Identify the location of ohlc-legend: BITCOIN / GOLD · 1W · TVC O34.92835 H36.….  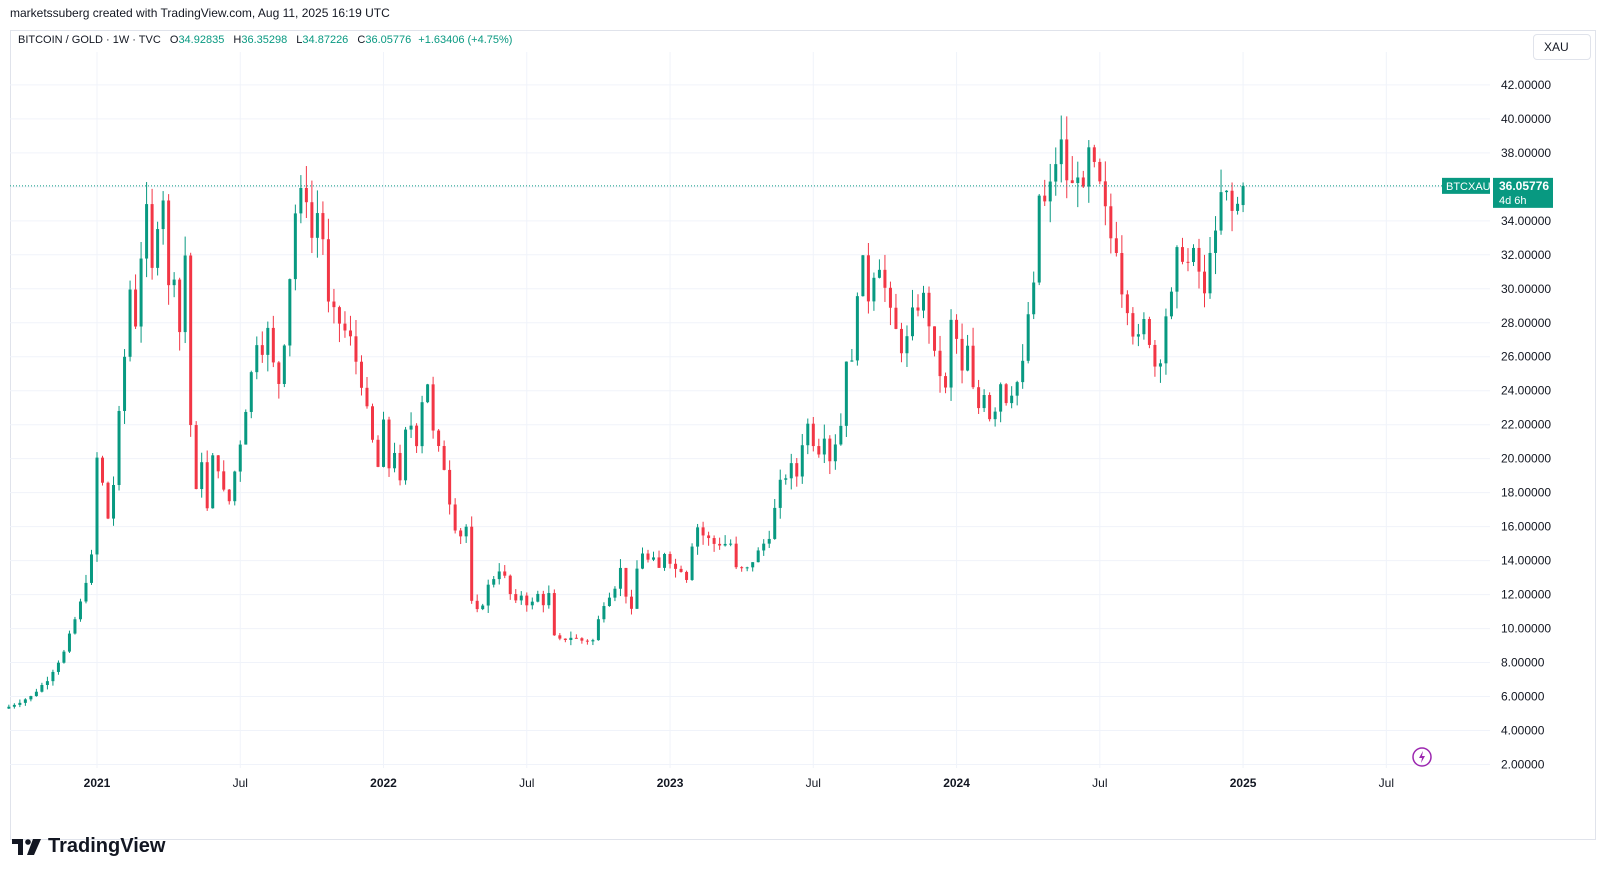
(265, 40).